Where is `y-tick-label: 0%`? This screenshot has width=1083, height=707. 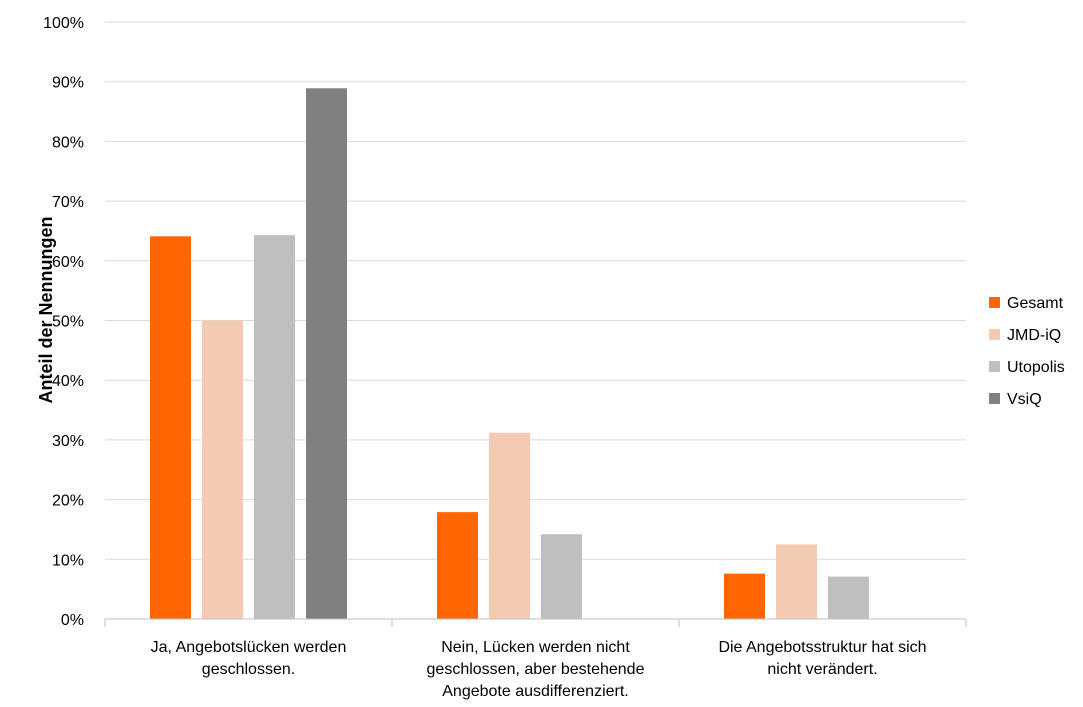 y-tick-label: 0% is located at coordinates (72, 620).